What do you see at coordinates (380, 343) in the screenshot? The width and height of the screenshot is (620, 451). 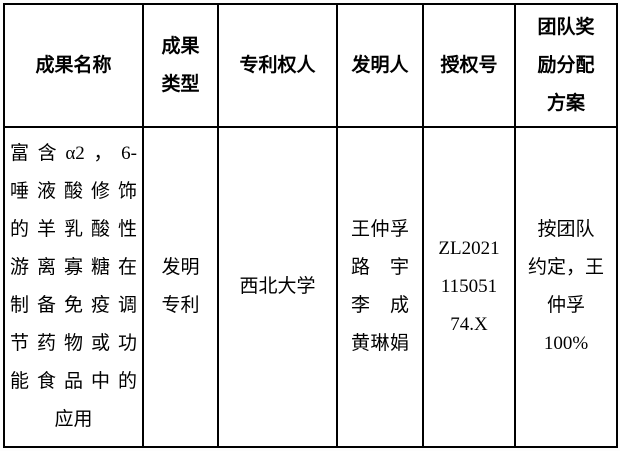 I see `text-line: 黄琳娟` at bounding box center [380, 343].